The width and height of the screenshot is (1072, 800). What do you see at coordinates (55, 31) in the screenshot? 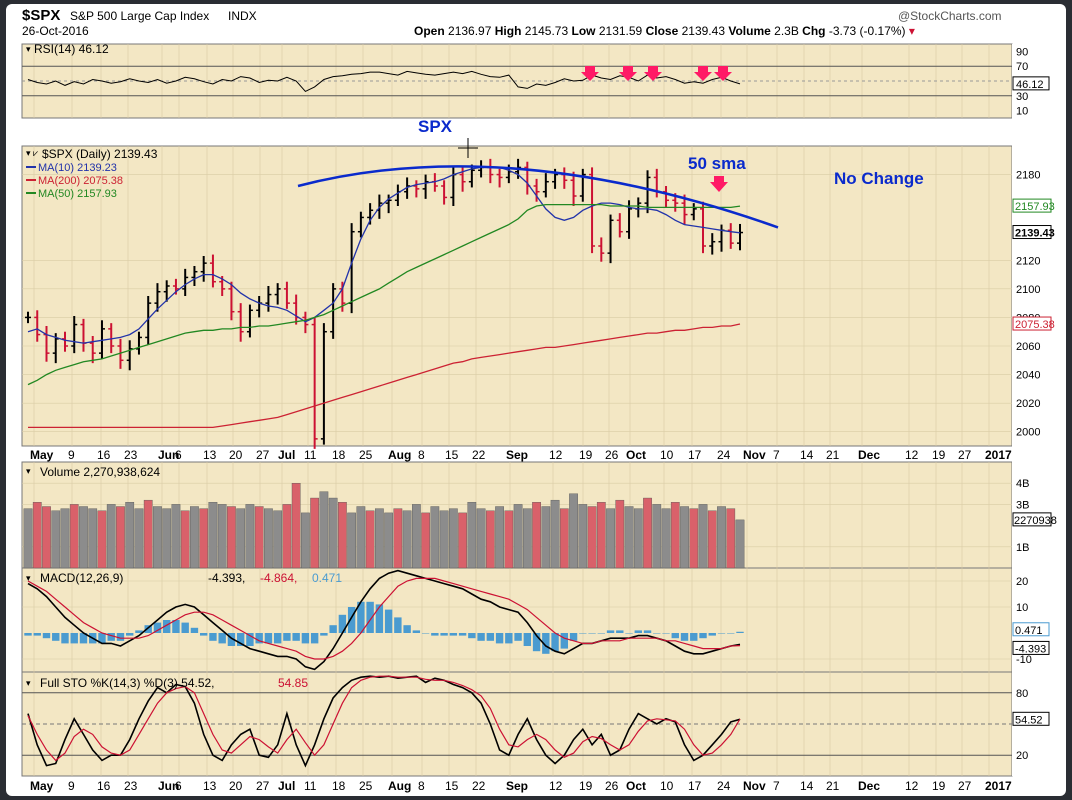
I see `chart-date: 26-Oct-2016` at bounding box center [55, 31].